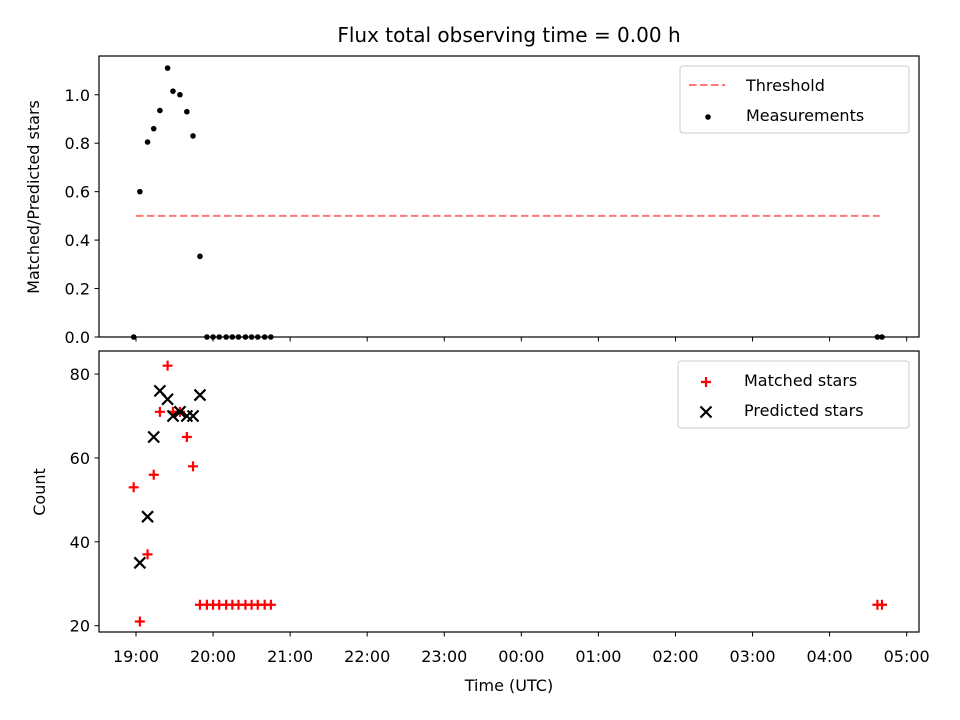 The image size is (960, 720). What do you see at coordinates (800, 380) in the screenshot?
I see `legend-label: Matched stars` at bounding box center [800, 380].